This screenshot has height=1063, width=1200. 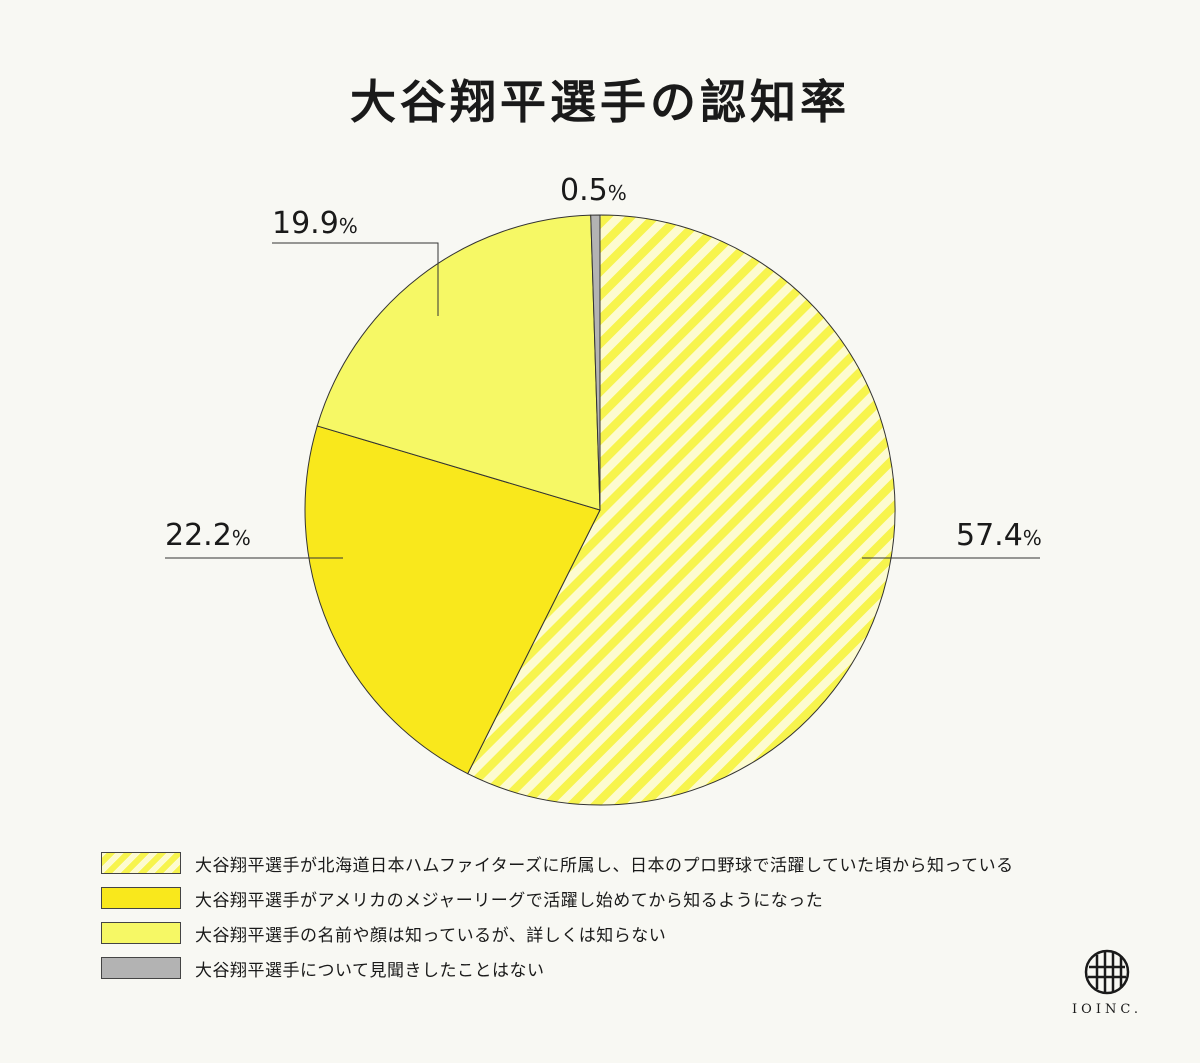 I want to click on legend-item: 大谷翔平選手の名前や顔は知っているが、詳しくは知らない, so click(x=557, y=933).